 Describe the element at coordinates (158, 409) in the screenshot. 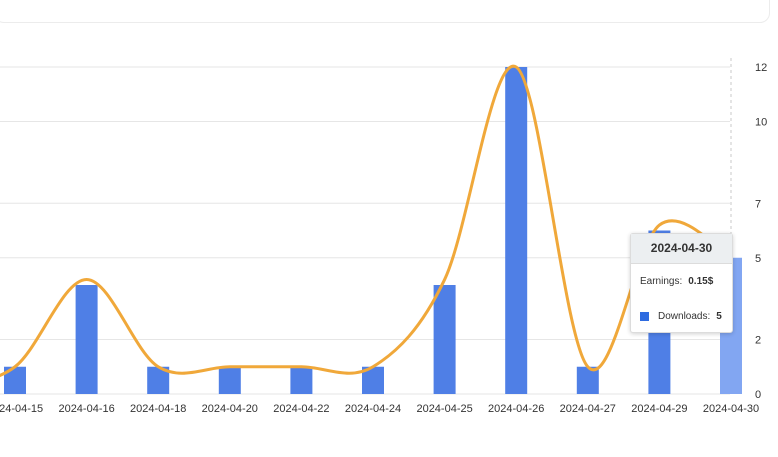

I see `x-tick-label: 2024-04-18` at that location.